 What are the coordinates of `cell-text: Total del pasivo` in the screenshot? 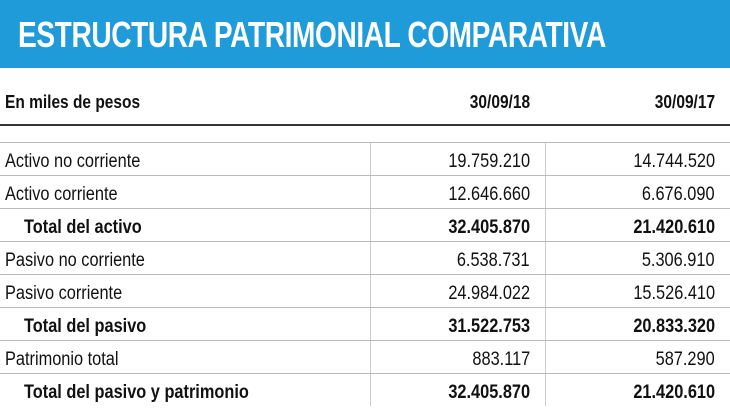 It's located at (85, 326).